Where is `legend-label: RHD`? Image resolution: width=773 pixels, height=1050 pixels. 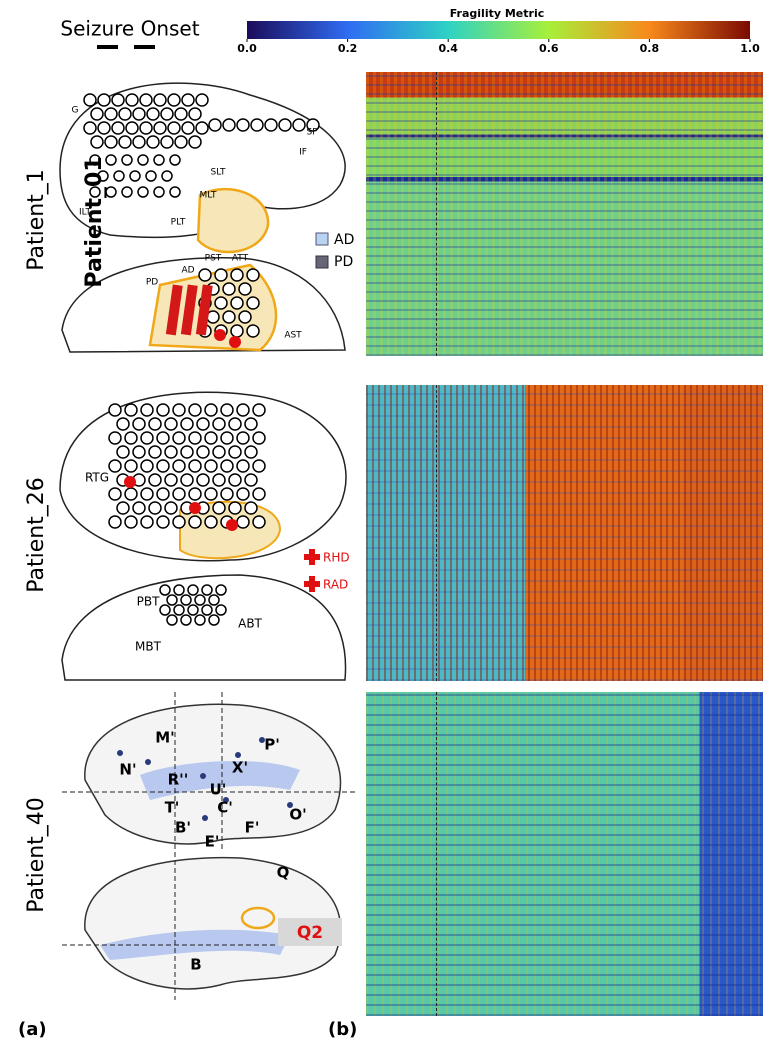 legend-label: RHD is located at coordinates (336, 558).